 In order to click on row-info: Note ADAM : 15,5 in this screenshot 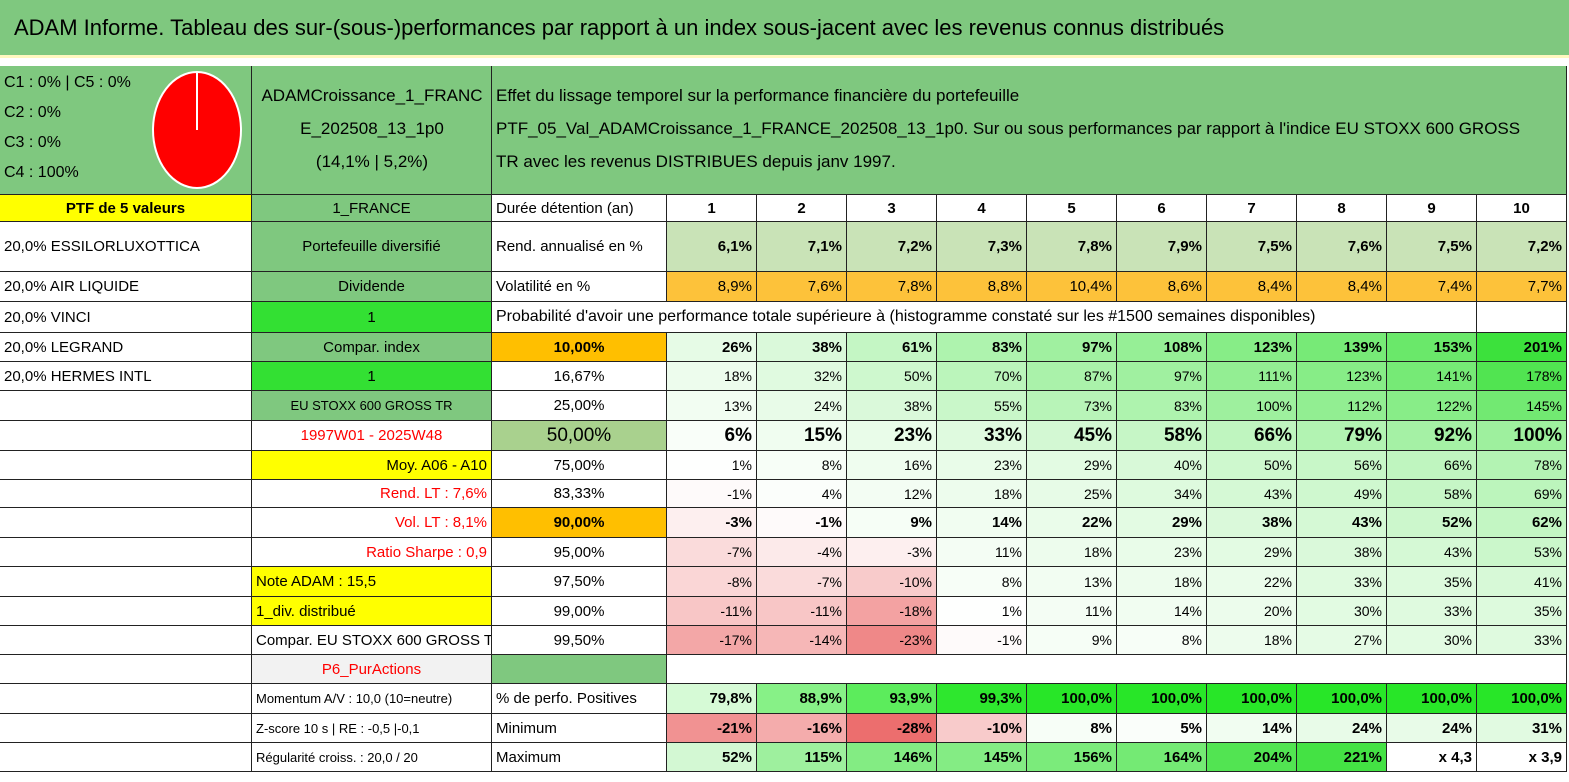, I will do `click(372, 582)`.